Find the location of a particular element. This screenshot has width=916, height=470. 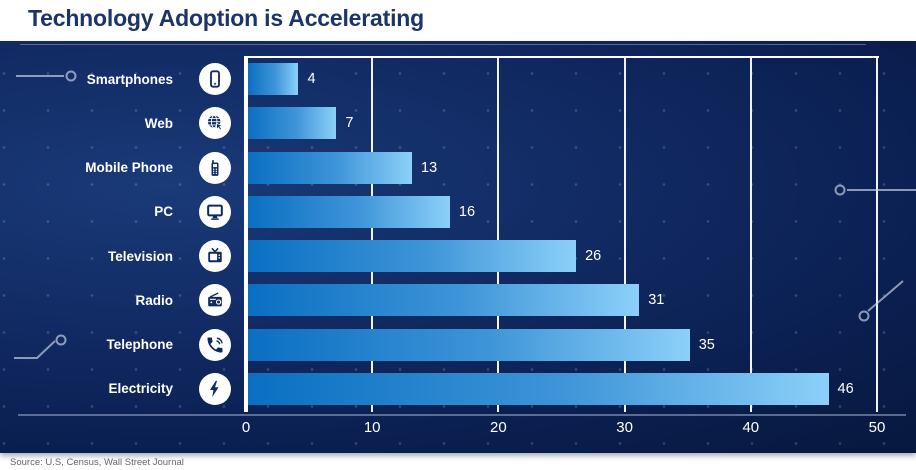

y-axis-line is located at coordinates (246, 234).